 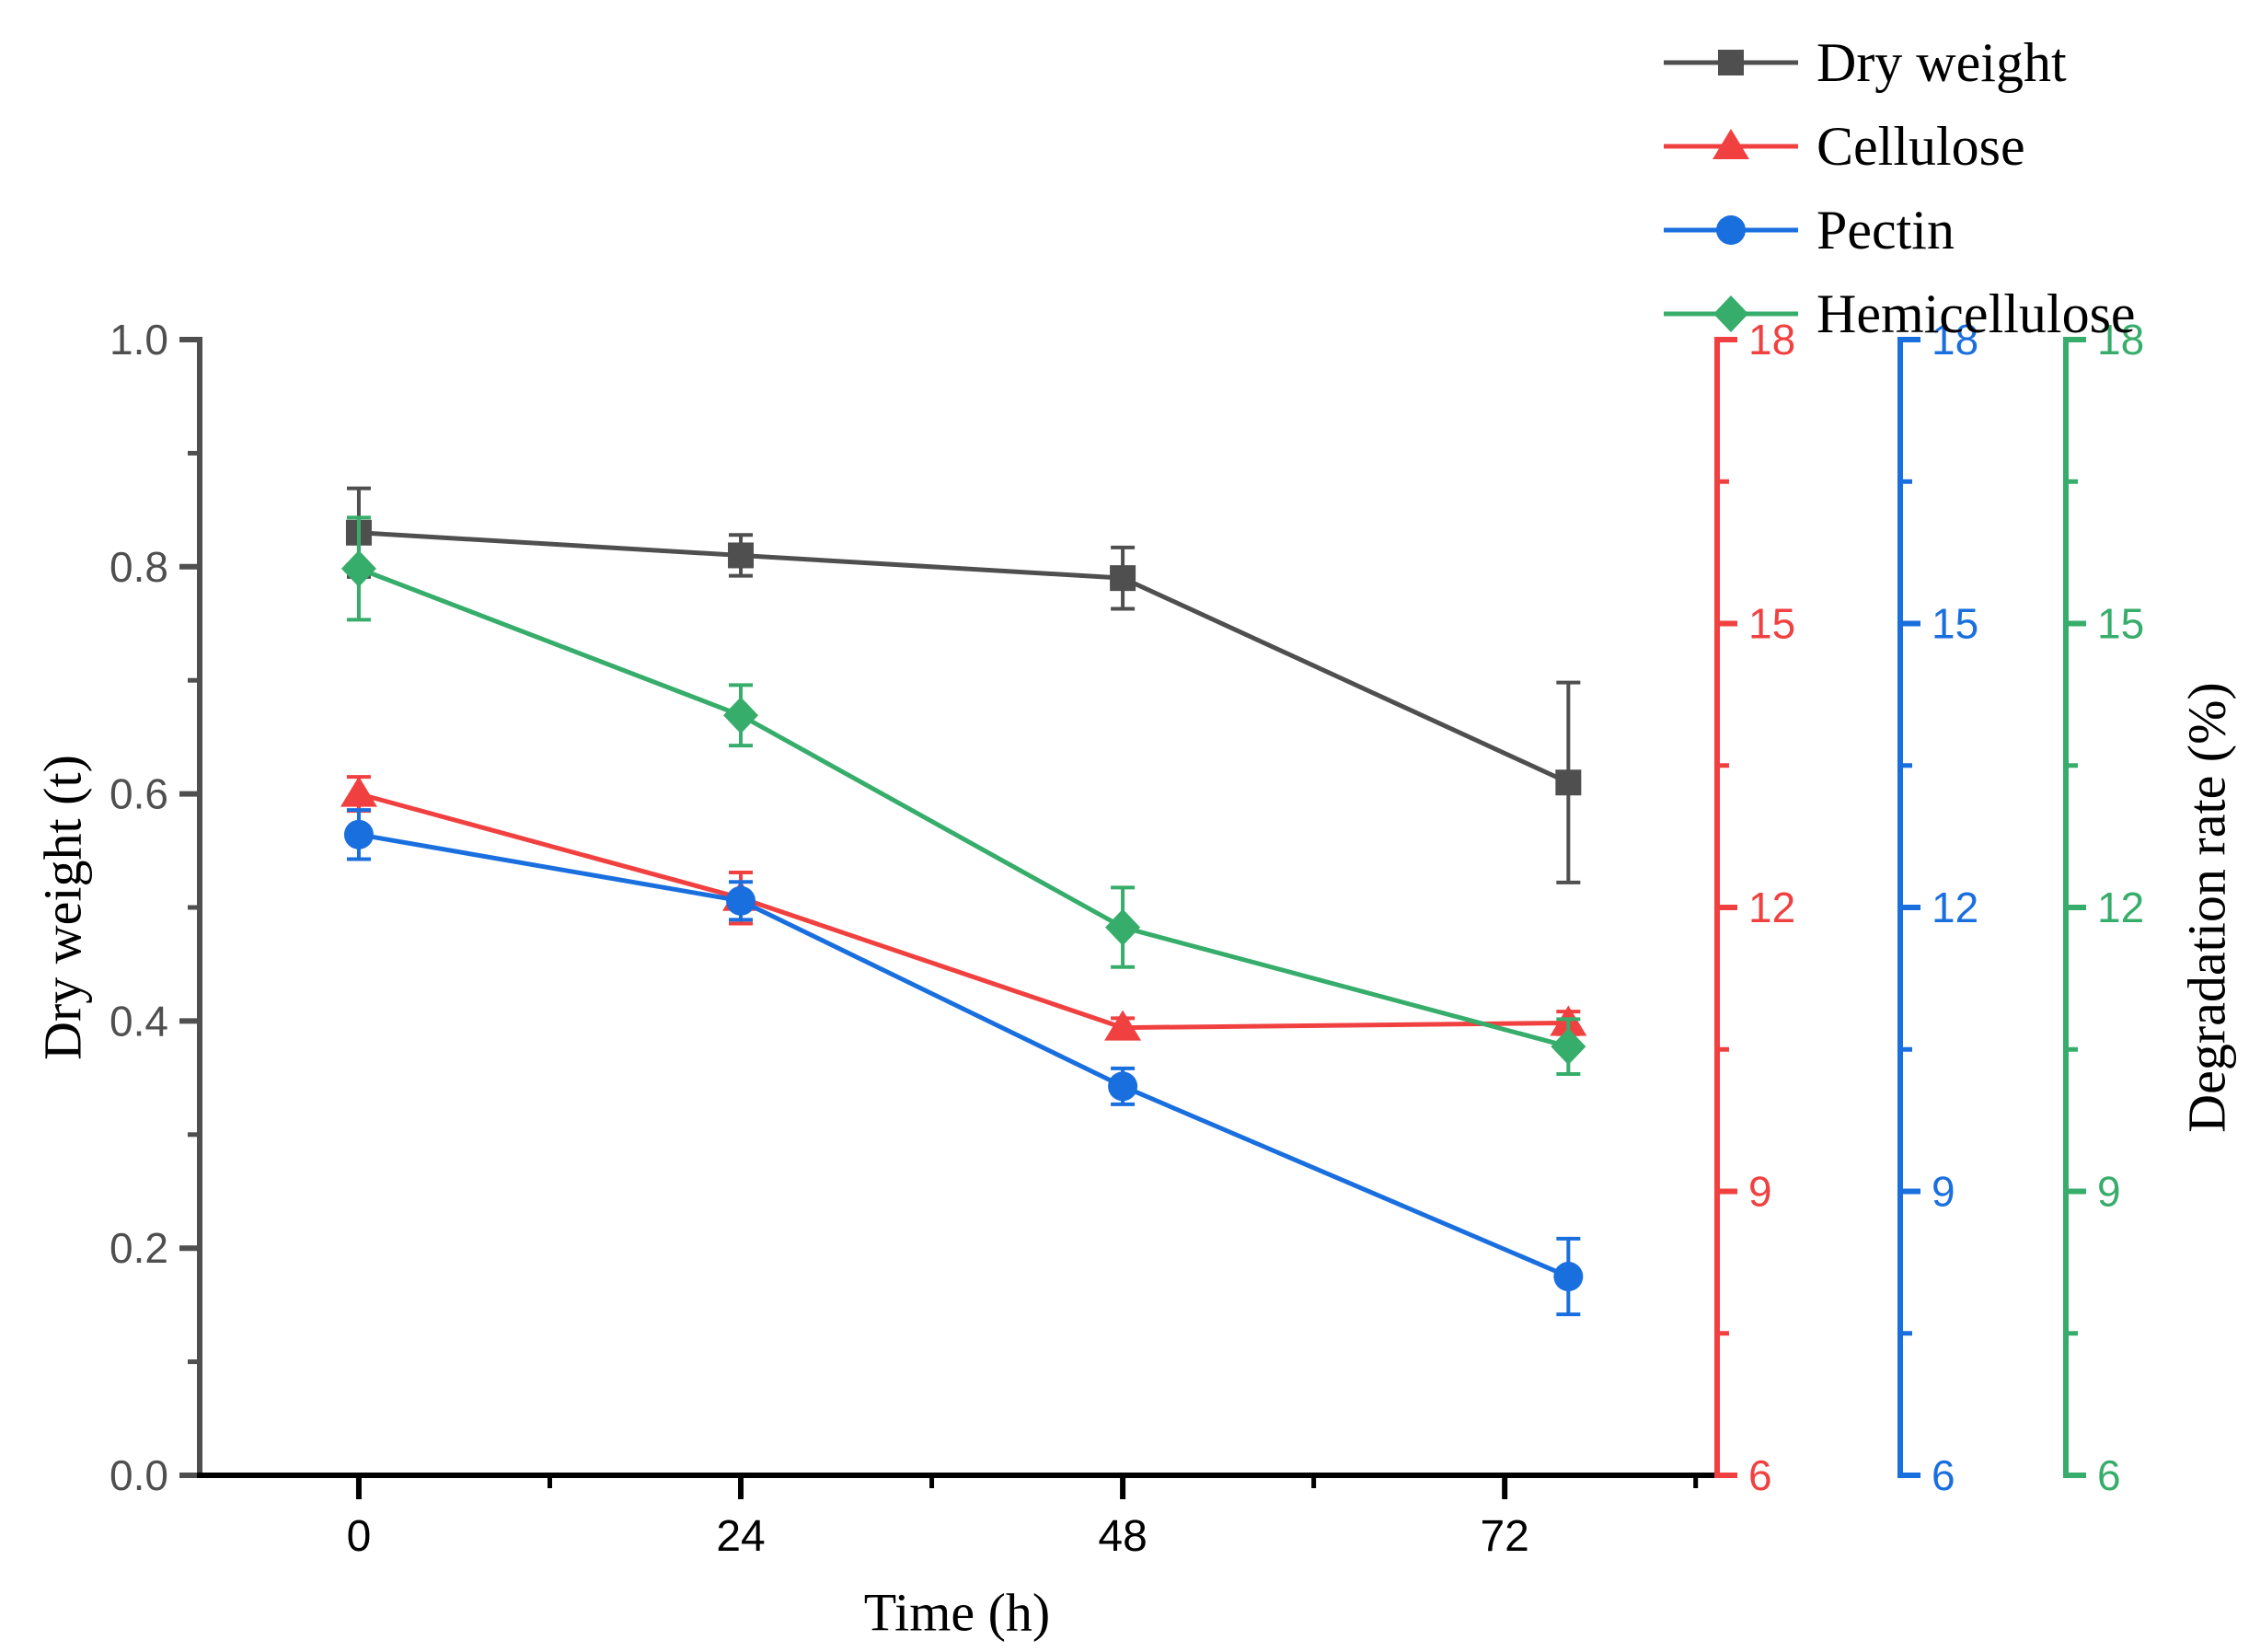 I want to click on legend-label: Hemicellulose, so click(x=1976, y=313).